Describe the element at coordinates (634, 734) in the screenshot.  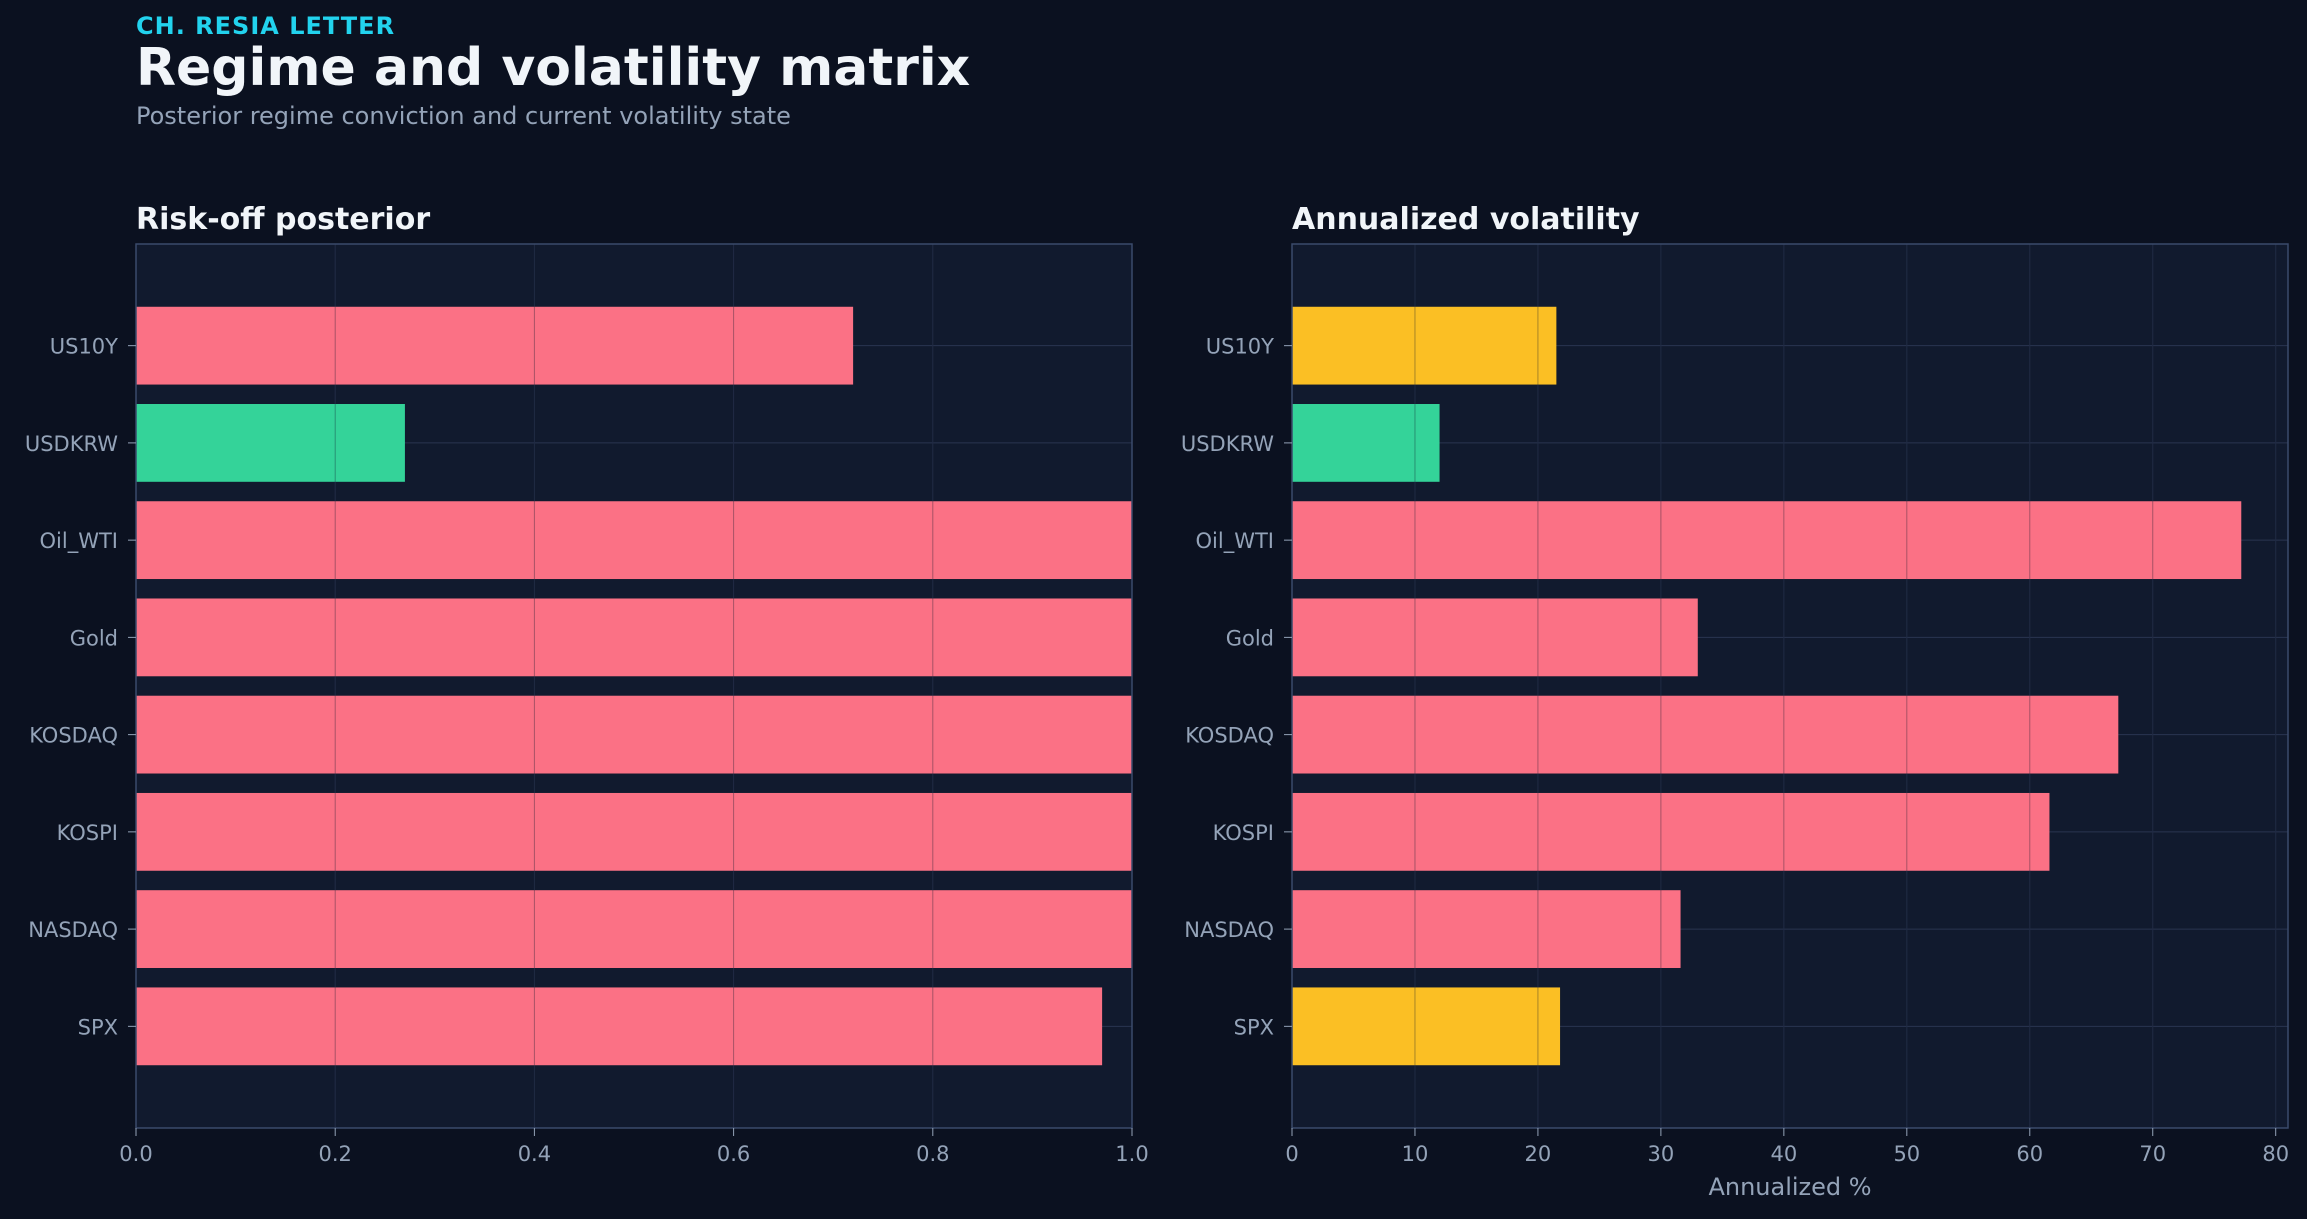
I see `risk-bar-kosdaq` at that location.